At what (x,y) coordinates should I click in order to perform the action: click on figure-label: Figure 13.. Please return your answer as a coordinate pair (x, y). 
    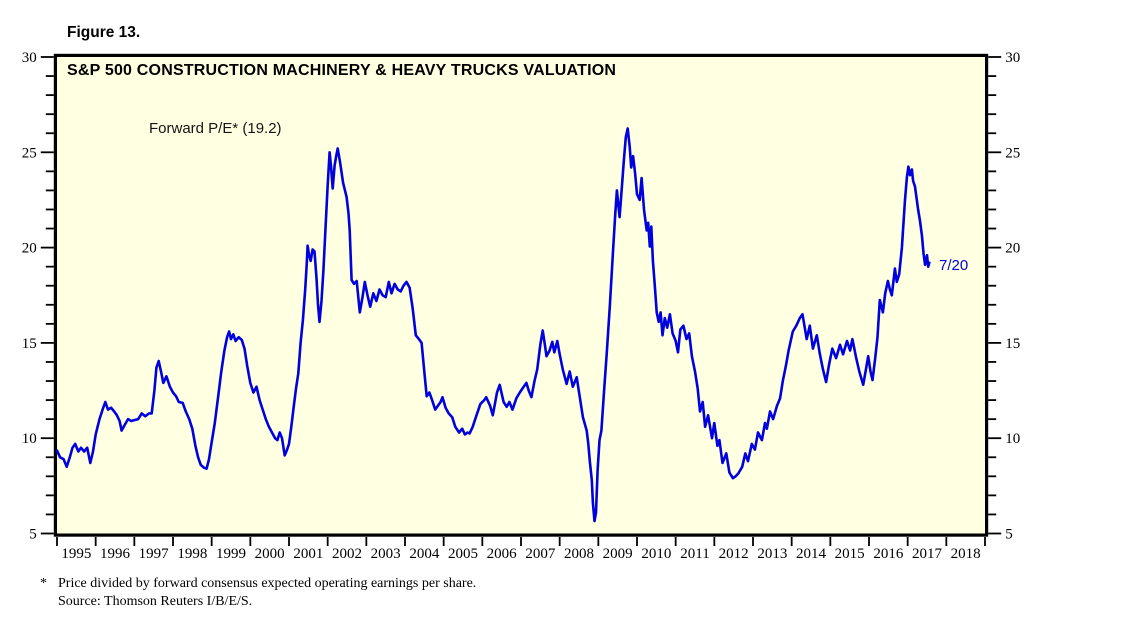
    Looking at the image, I should click on (104, 32).